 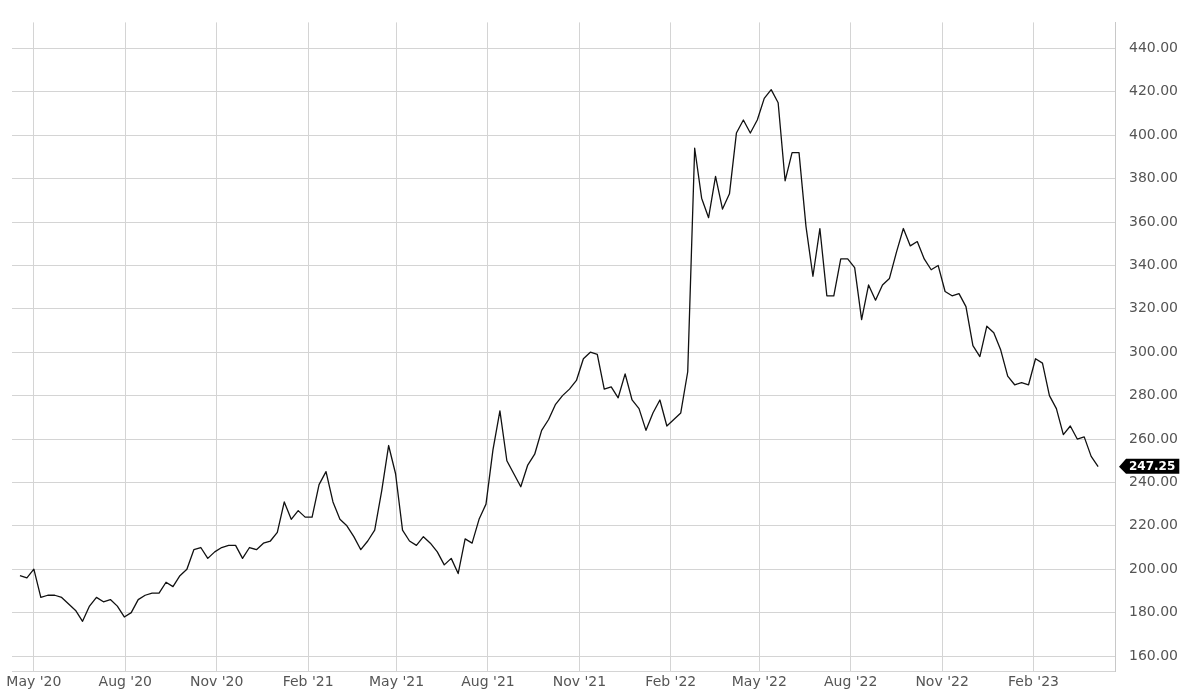 What do you see at coordinates (1152, 465) in the screenshot?
I see `annotation: 247.25` at bounding box center [1152, 465].